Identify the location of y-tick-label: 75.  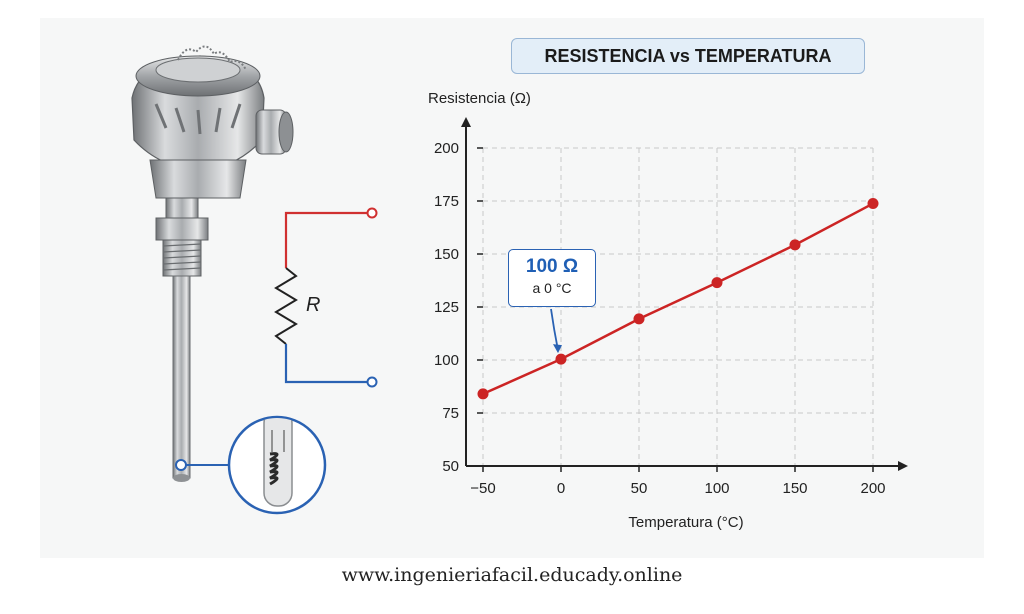
(450, 413).